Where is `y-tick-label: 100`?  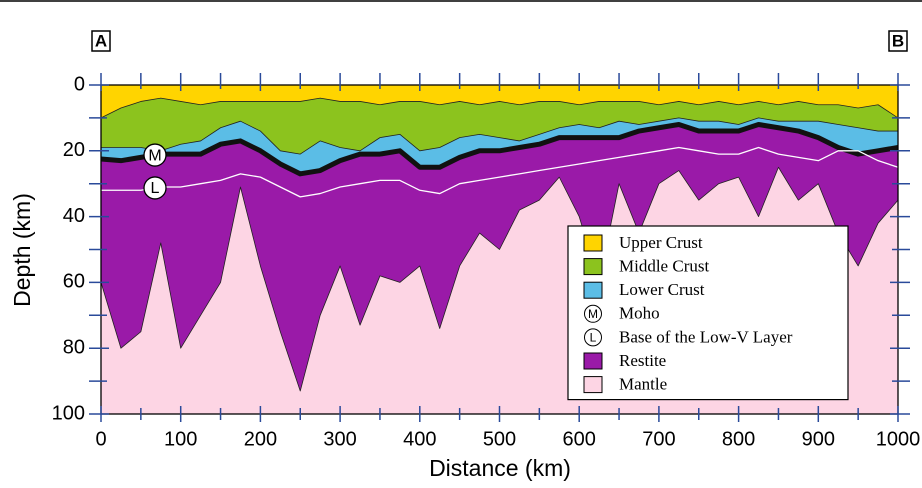
y-tick-label: 100 is located at coordinates (68, 413).